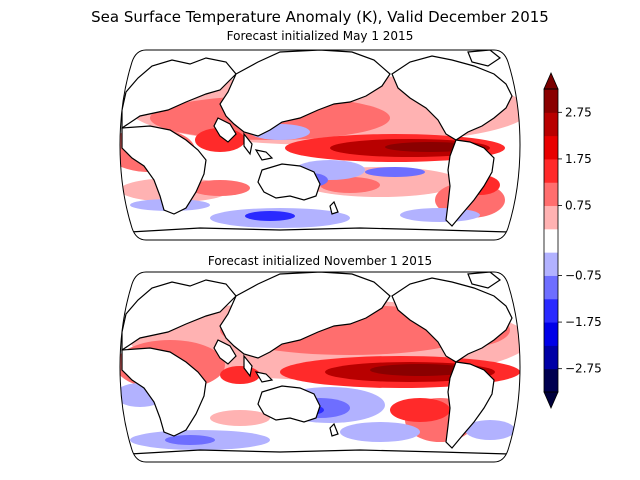  I want to click on colorbar-extend-min, so click(551, 400).